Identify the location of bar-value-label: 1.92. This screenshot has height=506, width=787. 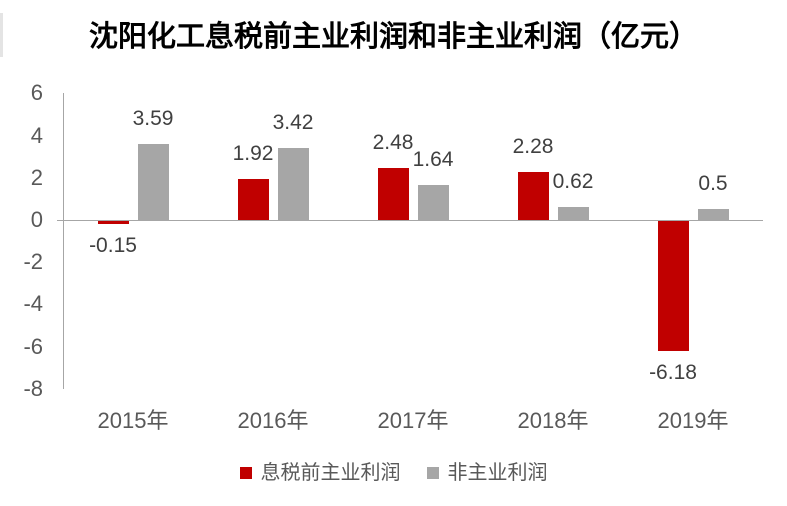
(253, 154).